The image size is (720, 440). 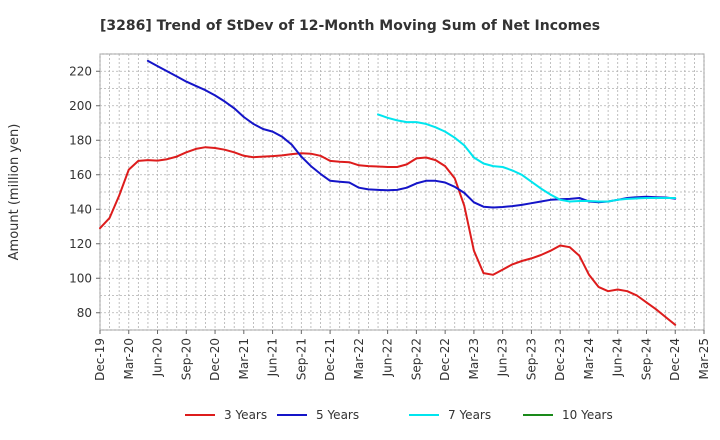 I want to click on y-axis-label: Amount (million yen), so click(x=14, y=192).